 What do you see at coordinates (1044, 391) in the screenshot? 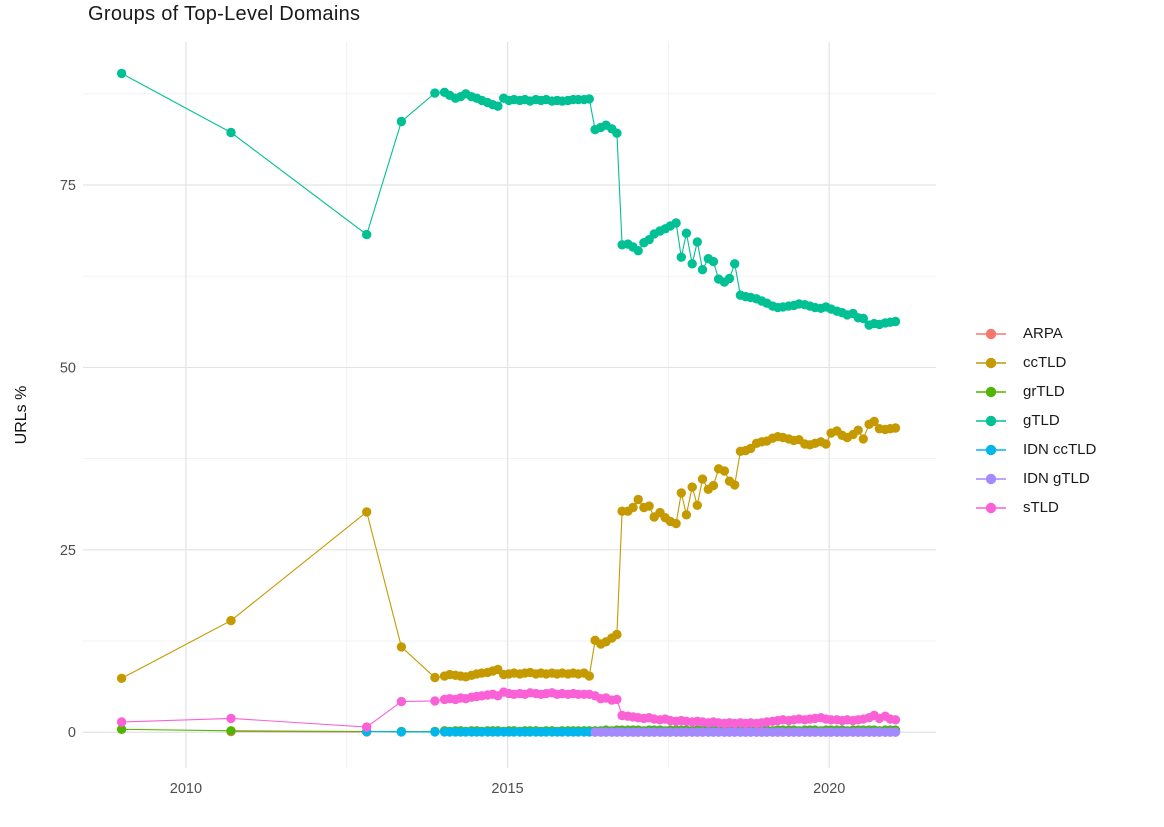
I see `legend-label: grTLD` at bounding box center [1044, 391].